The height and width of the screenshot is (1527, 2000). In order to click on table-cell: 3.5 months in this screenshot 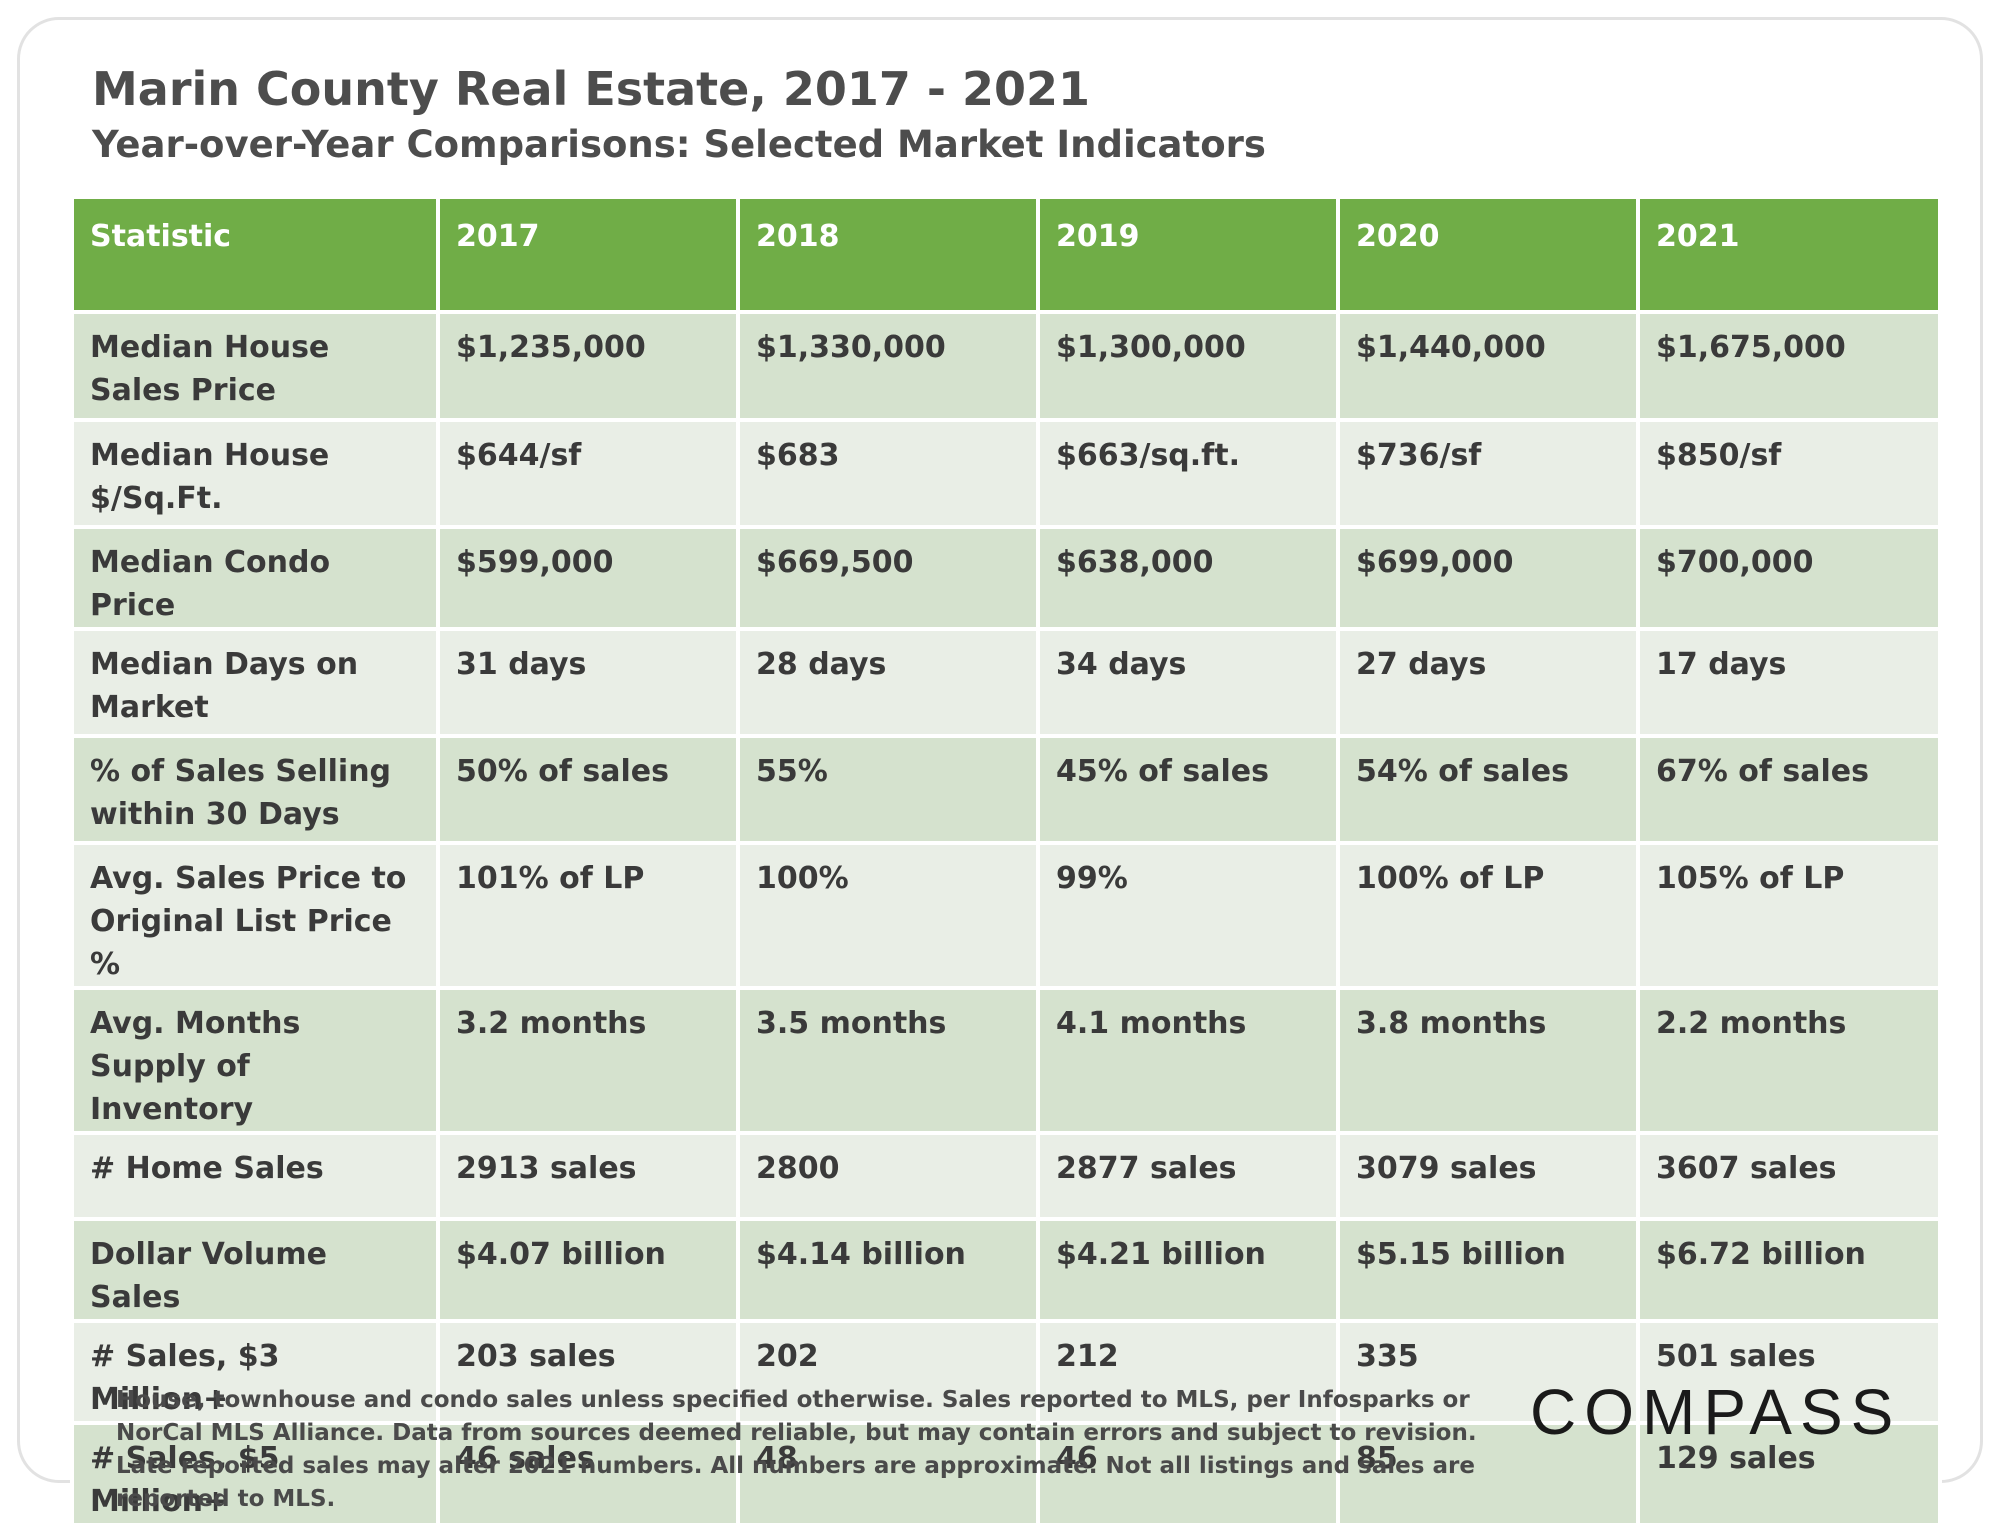, I will do `click(888, 1060)`.